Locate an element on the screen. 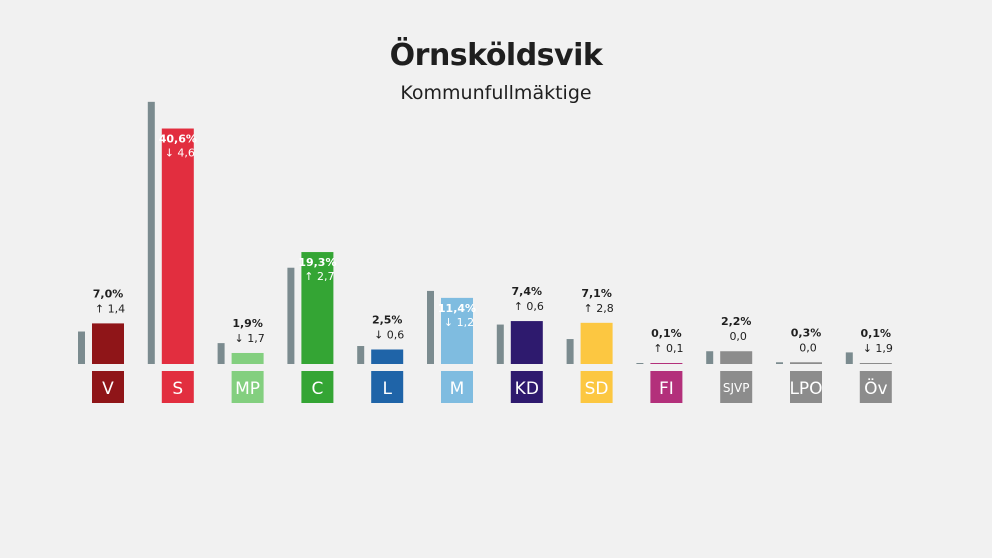 The image size is (992, 558). change-label: ↓ 4,6 is located at coordinates (180, 153).